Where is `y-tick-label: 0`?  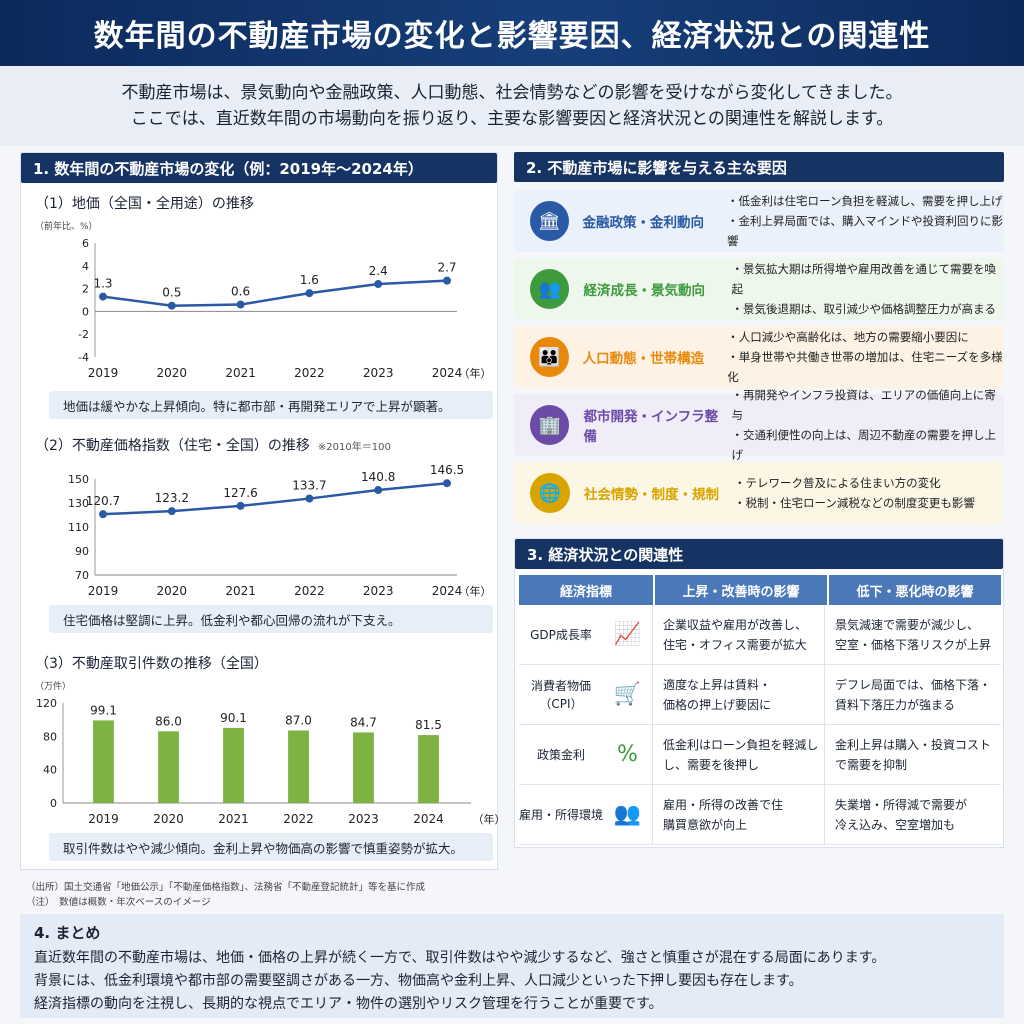 y-tick-label: 0 is located at coordinates (85, 311).